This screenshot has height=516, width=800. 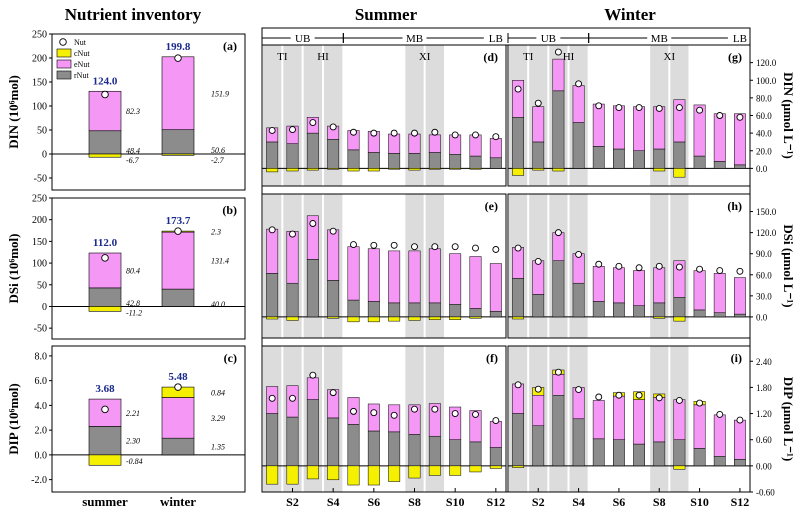 What do you see at coordinates (629, 427) in the screenshot?
I see `station-panel-winter-dip: (i) S2 S4 S6 S8 S10 S12` at bounding box center [629, 427].